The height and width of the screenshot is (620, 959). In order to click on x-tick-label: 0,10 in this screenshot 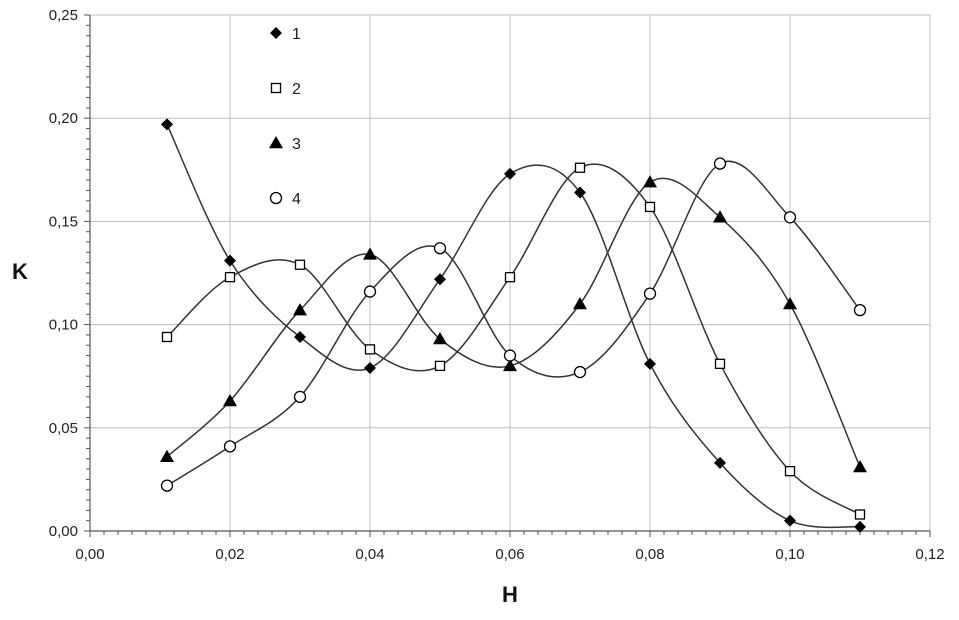, I will do `click(789, 554)`.